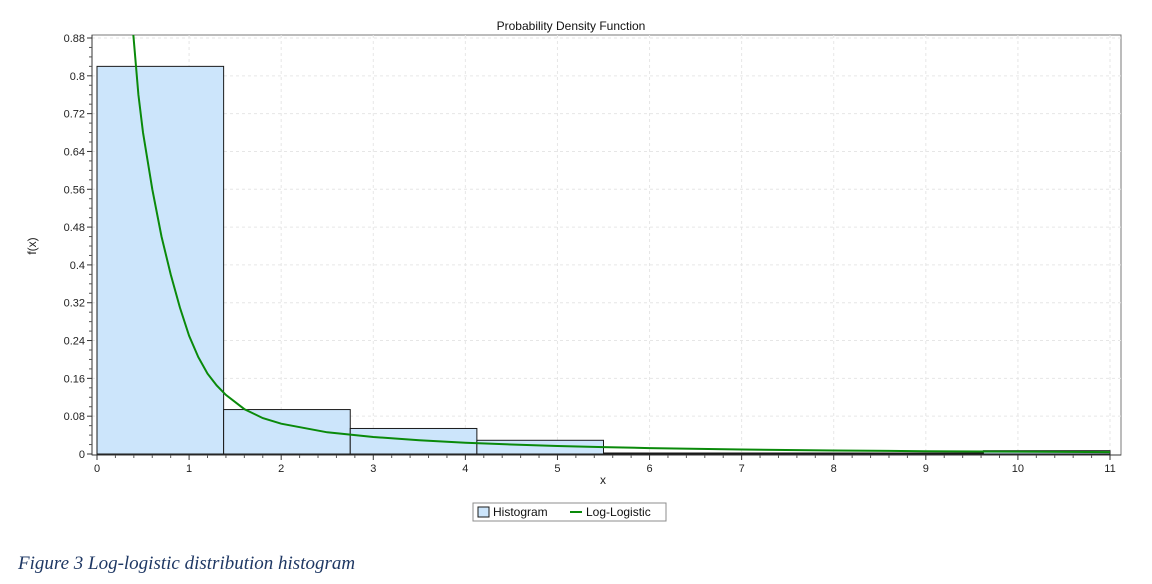 Image resolution: width=1152 pixels, height=584 pixels. Describe the element at coordinates (74, 228) in the screenshot. I see `y-tick-label-6: 0.48` at that location.